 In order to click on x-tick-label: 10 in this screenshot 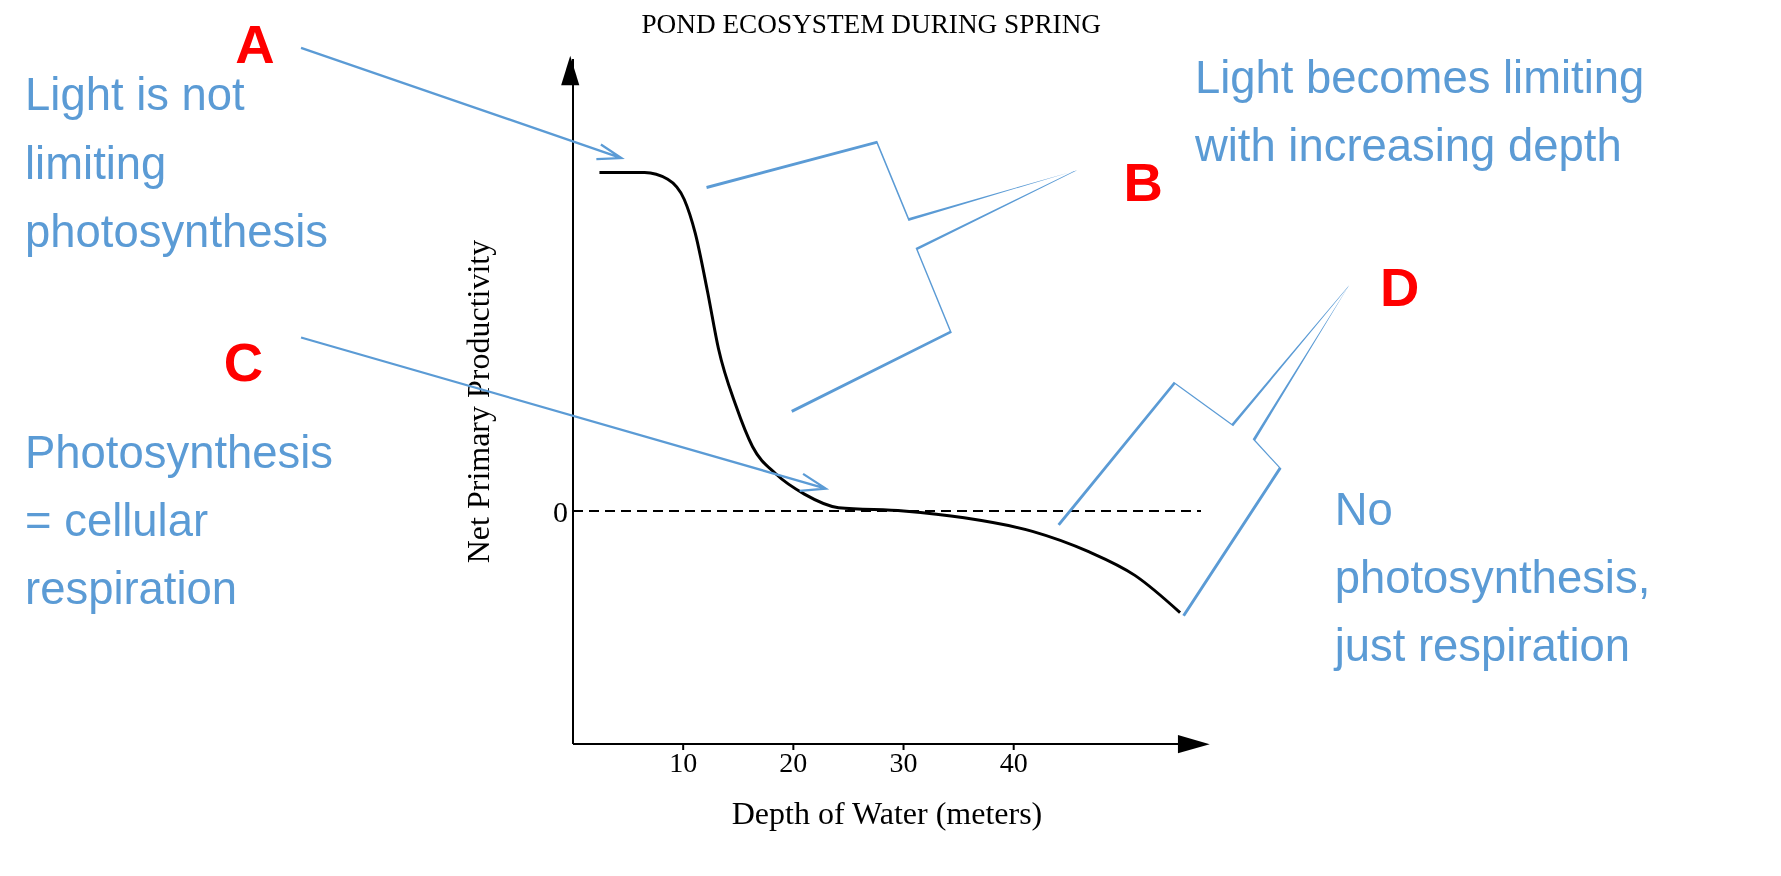, I will do `click(683, 762)`.